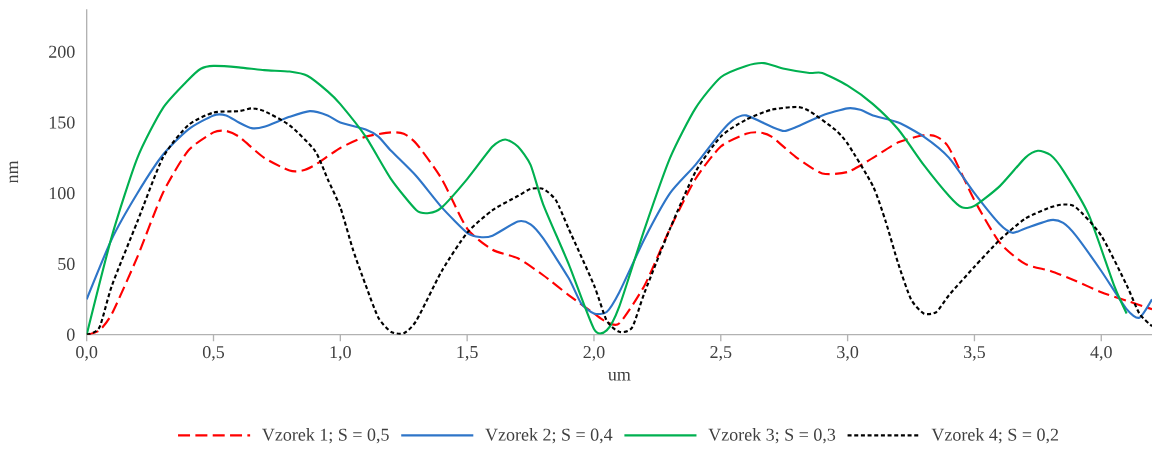 The image size is (1164, 452). I want to click on y-tick-label: 150, so click(62, 122).